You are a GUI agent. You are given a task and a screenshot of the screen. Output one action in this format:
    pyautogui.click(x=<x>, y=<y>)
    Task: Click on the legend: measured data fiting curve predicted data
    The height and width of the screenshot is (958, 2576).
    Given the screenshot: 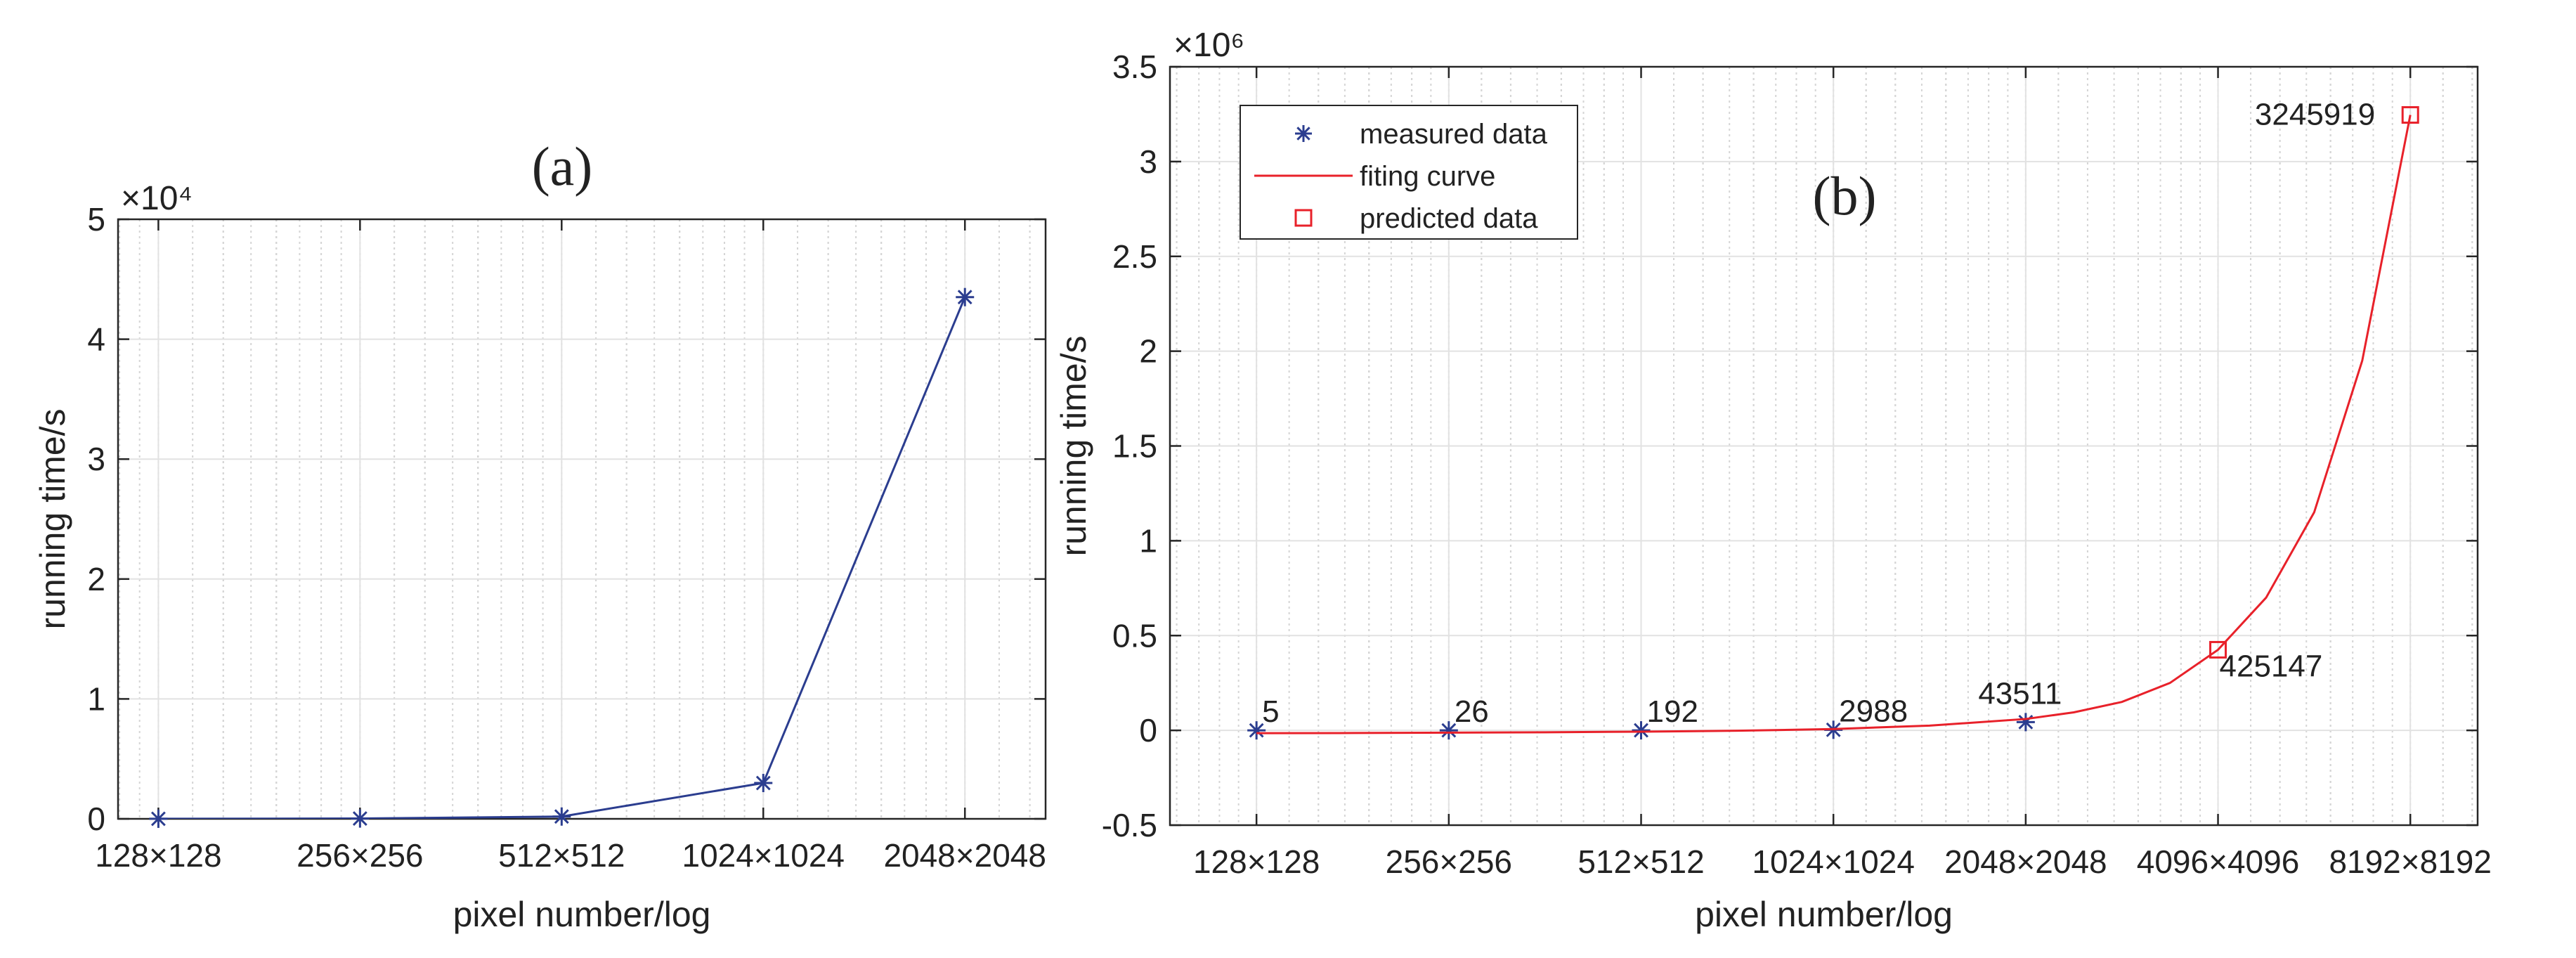 What is the action you would take?
    pyautogui.click(x=1409, y=172)
    